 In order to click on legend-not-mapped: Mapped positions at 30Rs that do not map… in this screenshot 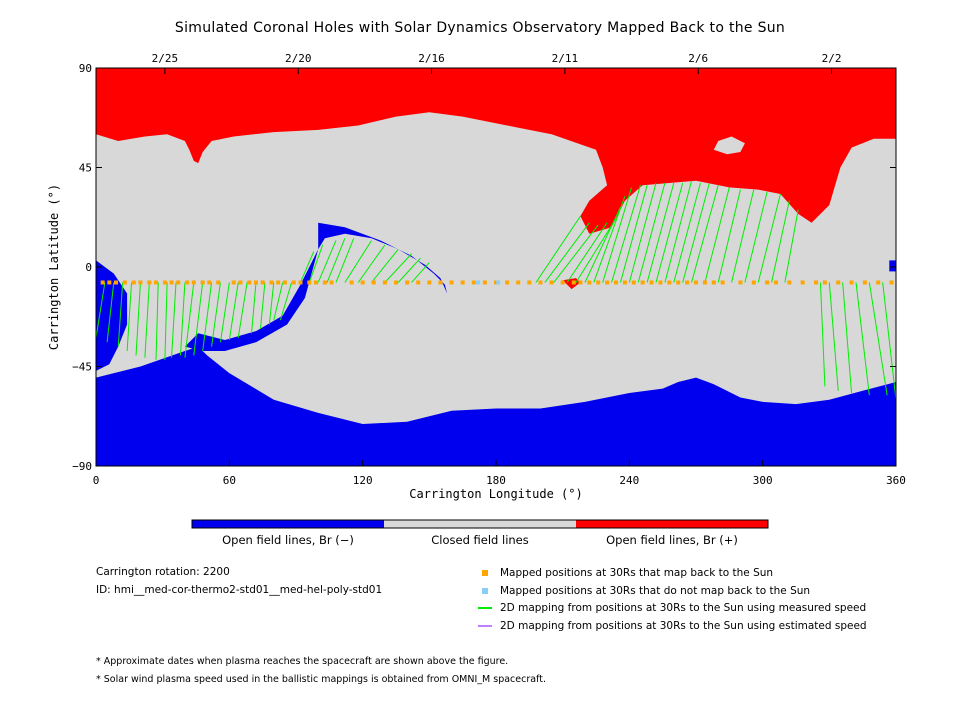, I will do `click(644, 591)`.